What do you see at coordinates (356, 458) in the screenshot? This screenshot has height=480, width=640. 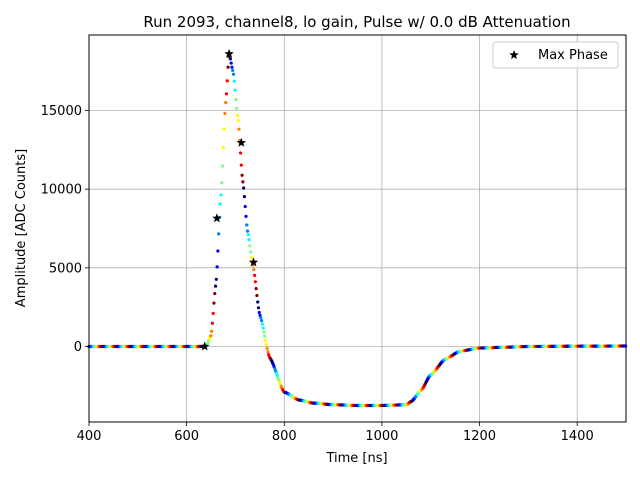 I see `x-axis-label: Time [ns]` at bounding box center [356, 458].